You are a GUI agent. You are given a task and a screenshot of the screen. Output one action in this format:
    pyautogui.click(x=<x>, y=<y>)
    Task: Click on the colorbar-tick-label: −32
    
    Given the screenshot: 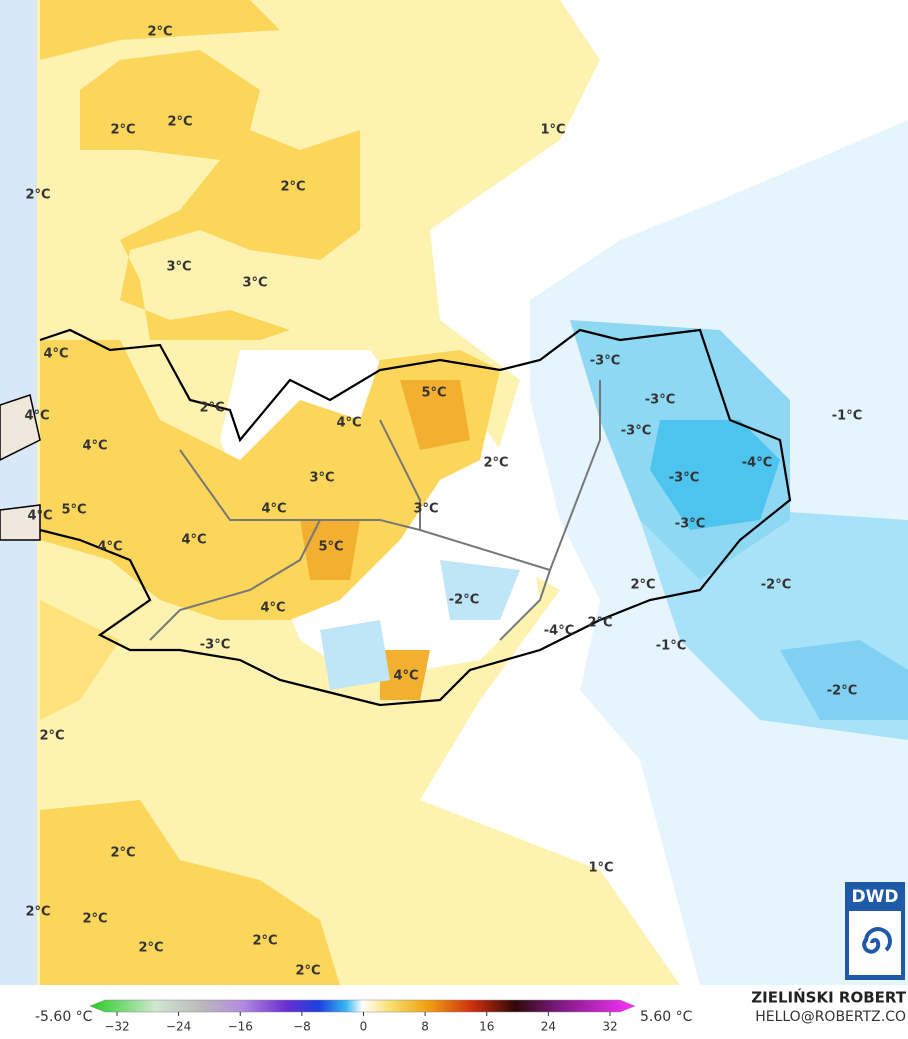 What is the action you would take?
    pyautogui.click(x=116, y=1027)
    